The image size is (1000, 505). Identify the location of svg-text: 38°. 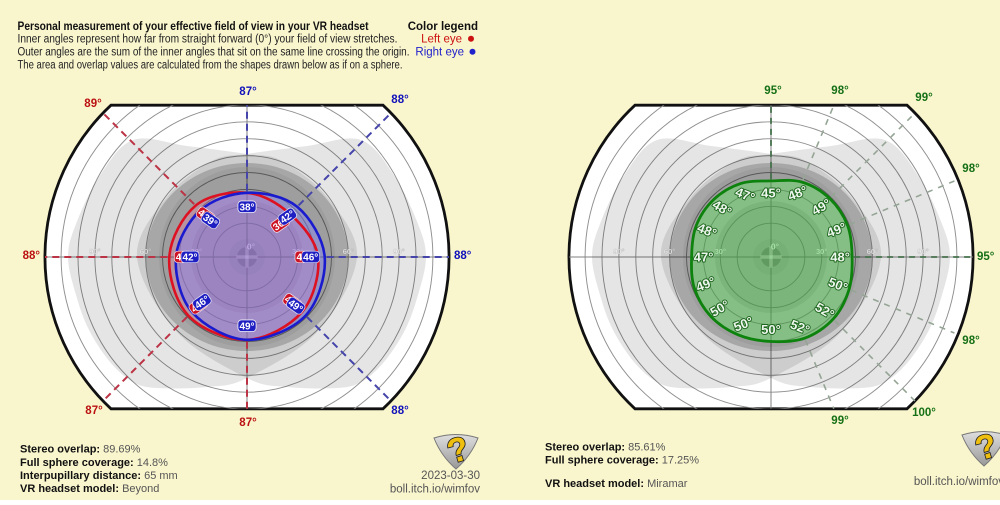
(246, 207).